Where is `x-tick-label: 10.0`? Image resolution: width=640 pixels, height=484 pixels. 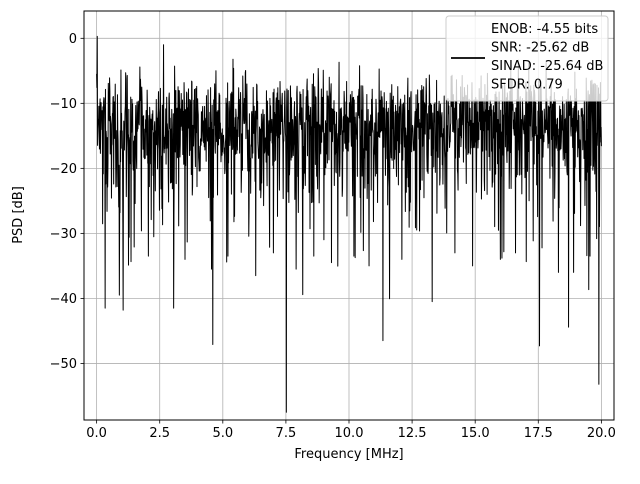
x-tick-label: 10.0 is located at coordinates (349, 433).